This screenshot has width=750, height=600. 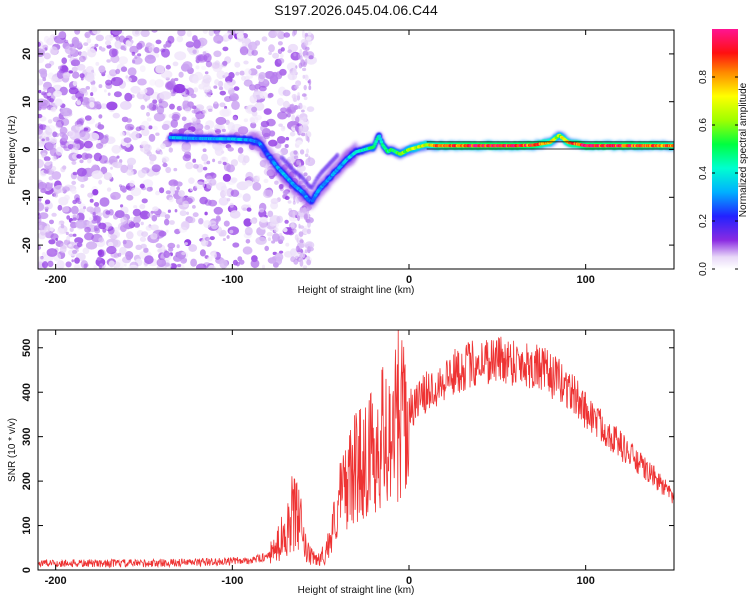 I want to click on spectrogram-ridge-branch, so click(x=337, y=155).